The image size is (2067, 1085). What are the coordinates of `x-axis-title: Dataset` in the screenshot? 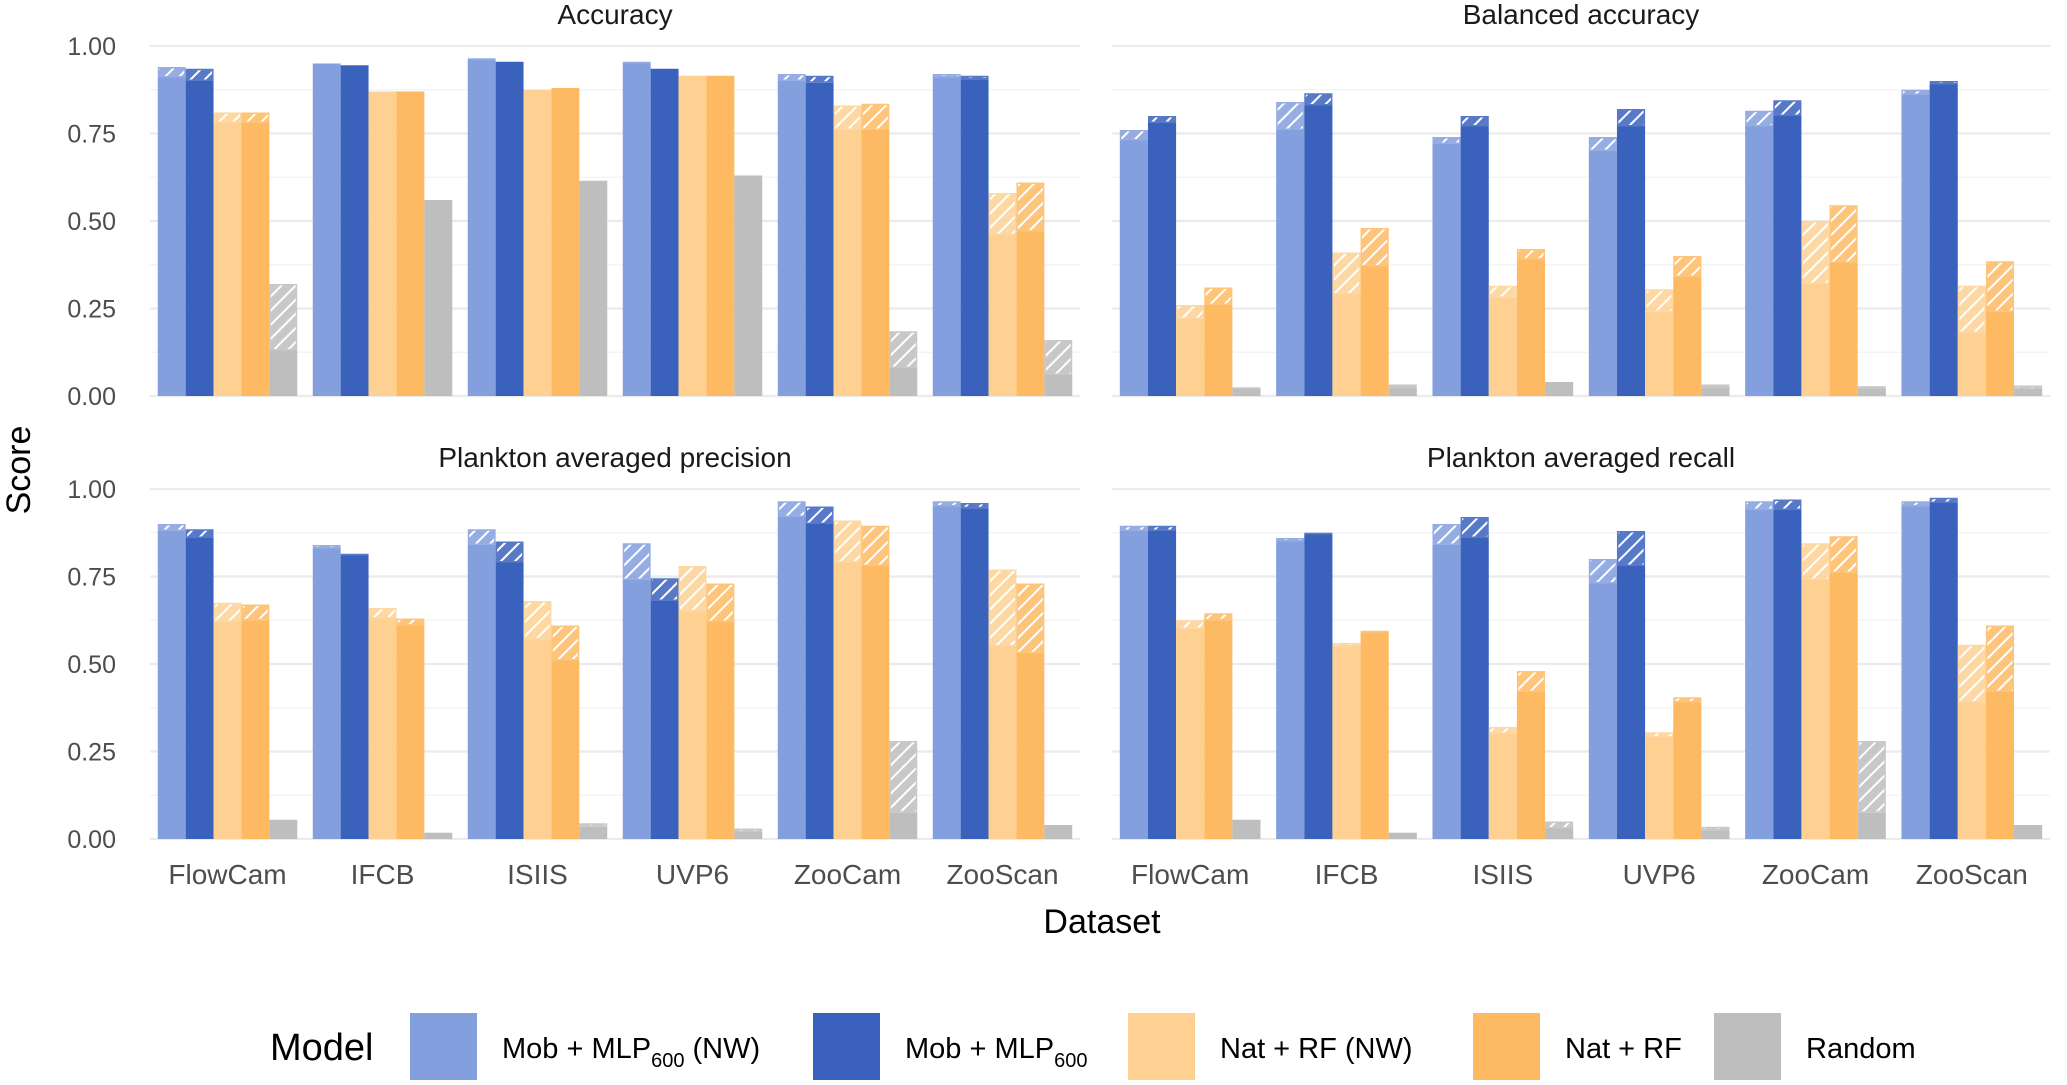 It's located at (1102, 922).